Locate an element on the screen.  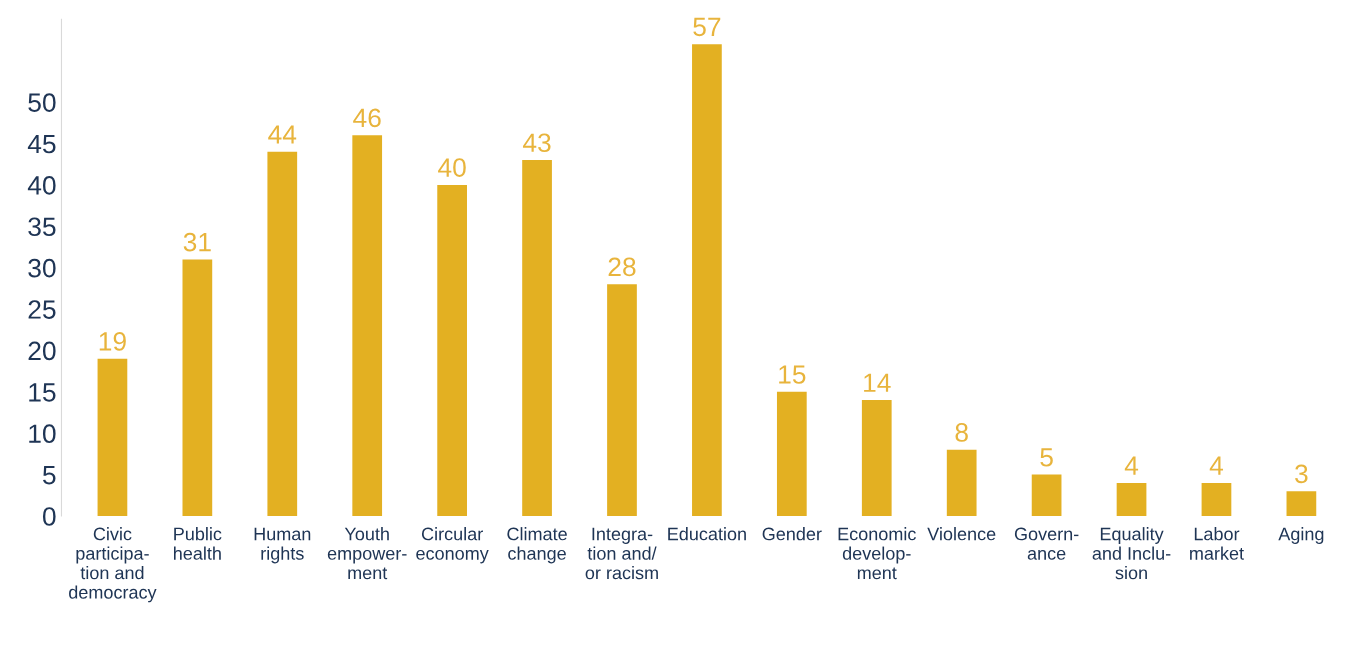
data-label: 46 is located at coordinates (367, 118).